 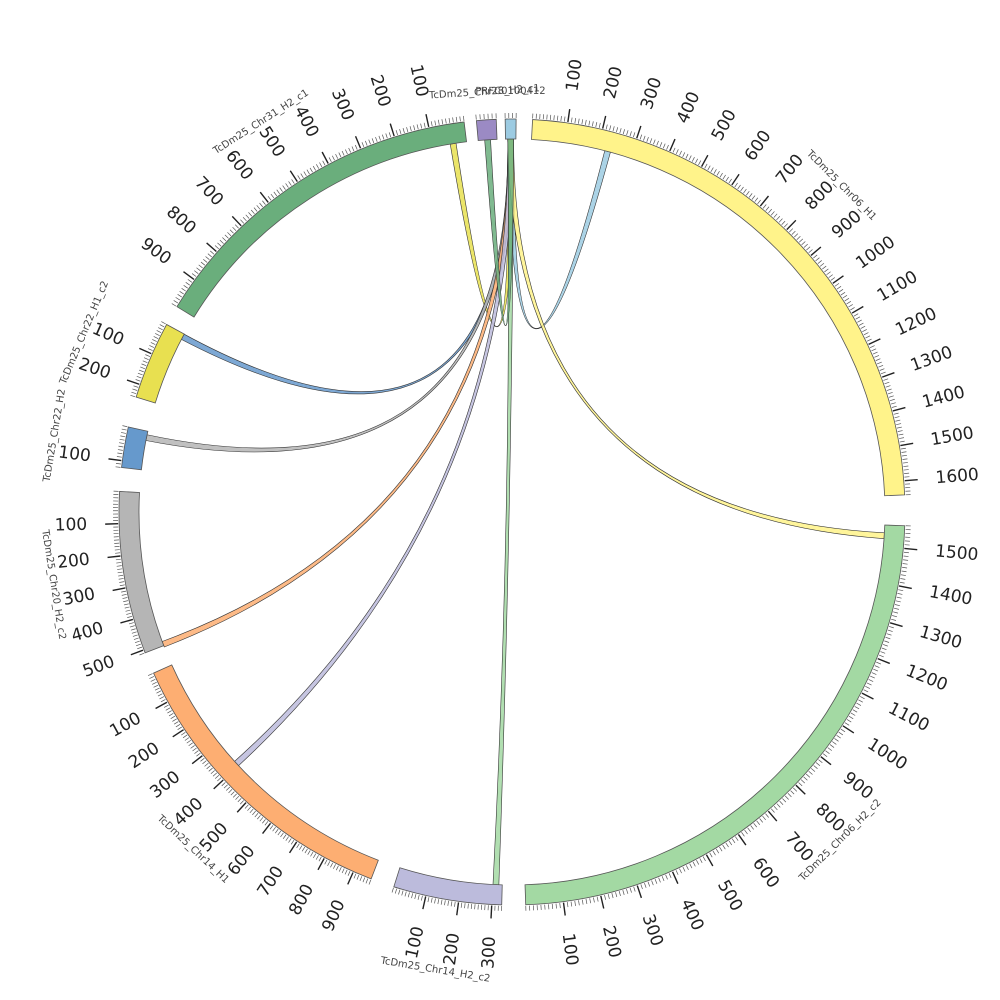 What do you see at coordinates (715, 715) in the screenshot?
I see `segment-h2c2` at bounding box center [715, 715].